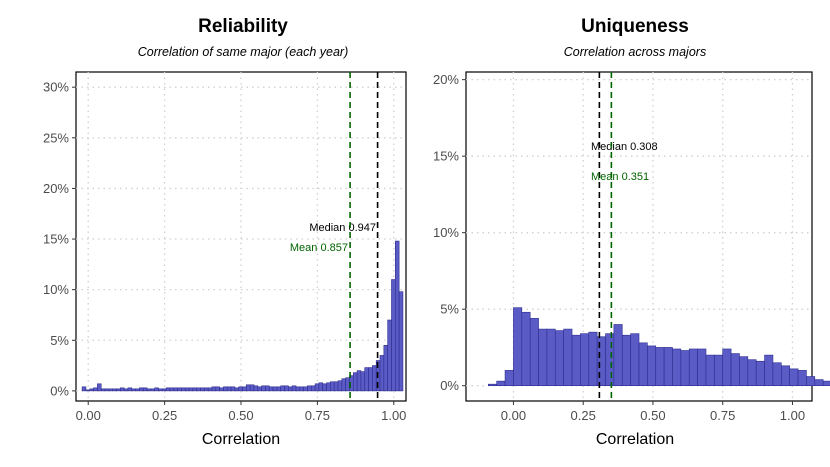  Describe the element at coordinates (243, 26) in the screenshot. I see `panel-title: Reliability` at that location.